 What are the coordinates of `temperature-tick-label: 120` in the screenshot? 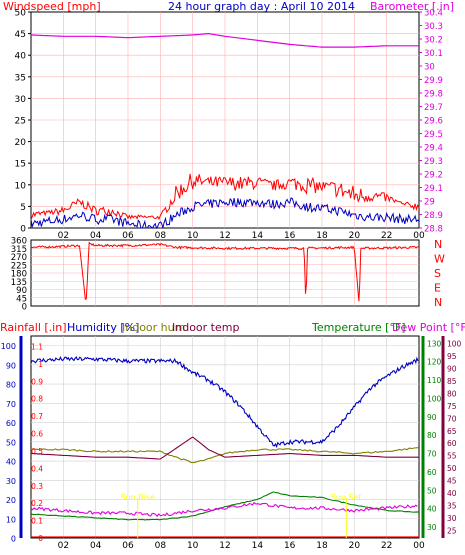 It's located at (434, 362).